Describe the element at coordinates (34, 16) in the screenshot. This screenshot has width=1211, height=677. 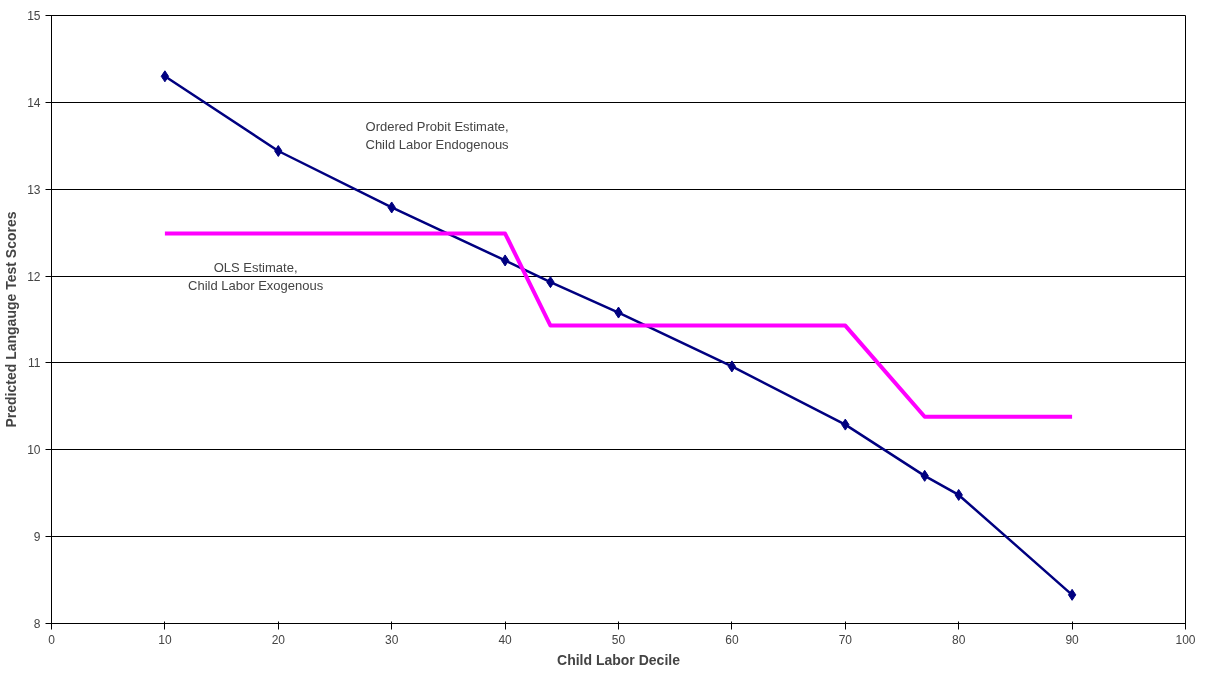
I see `y-tick-label: 15` at that location.